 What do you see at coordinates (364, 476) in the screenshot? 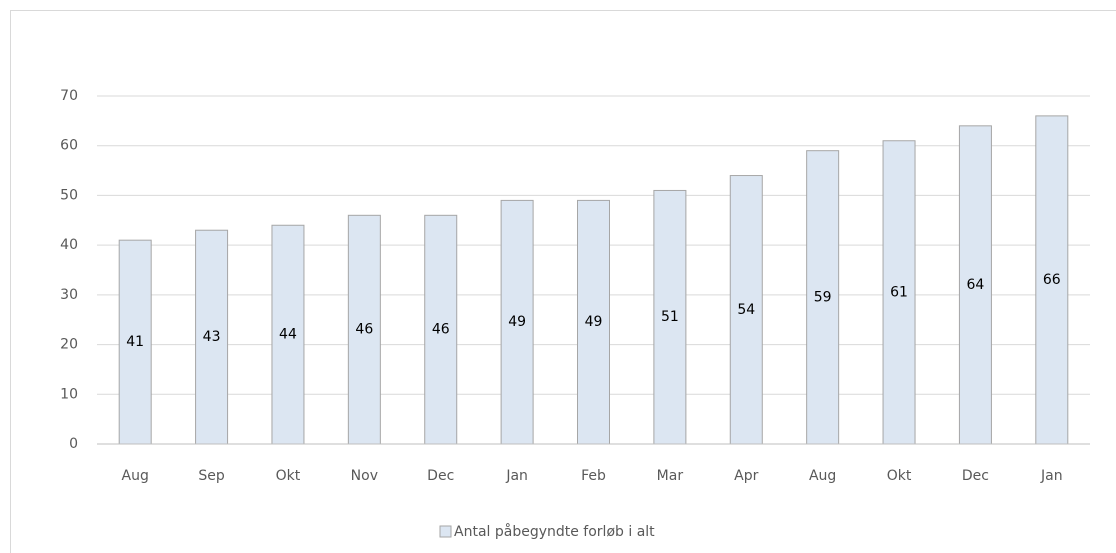
I see `x-tick-label: Nov` at bounding box center [364, 476].